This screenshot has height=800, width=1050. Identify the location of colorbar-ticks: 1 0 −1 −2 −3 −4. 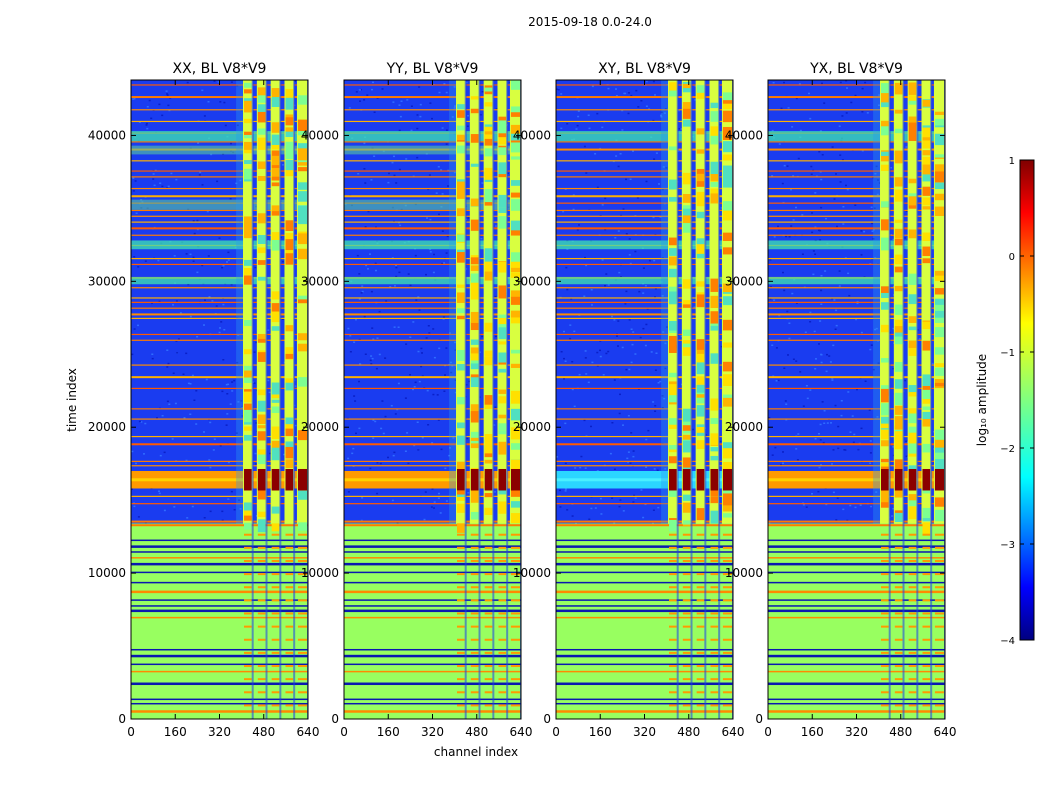
(1017, 401).